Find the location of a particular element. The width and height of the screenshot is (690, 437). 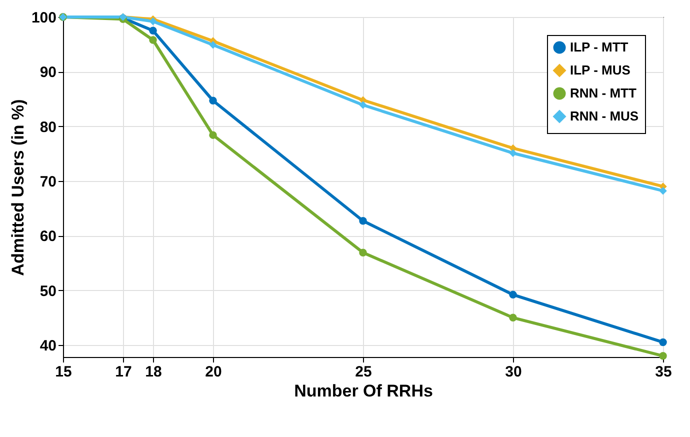

y-tick-label: 70 is located at coordinates (48, 181).